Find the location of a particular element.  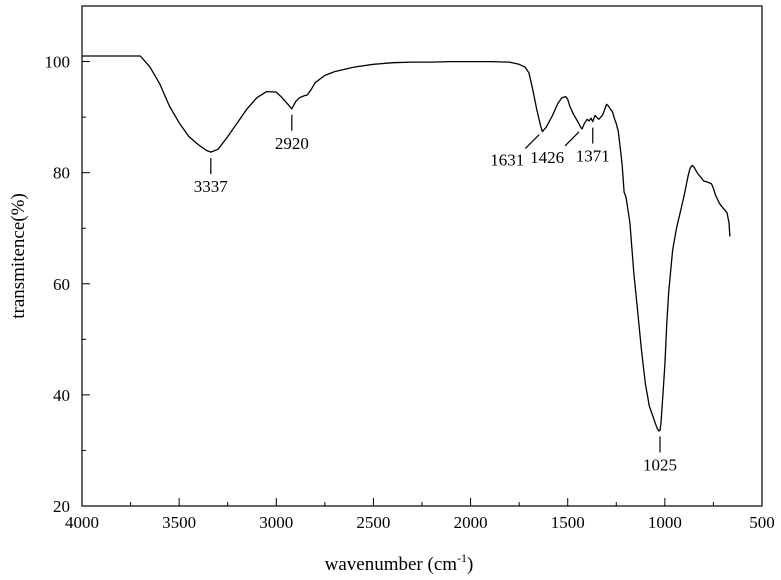

peak-label: 2920 is located at coordinates (292, 143).